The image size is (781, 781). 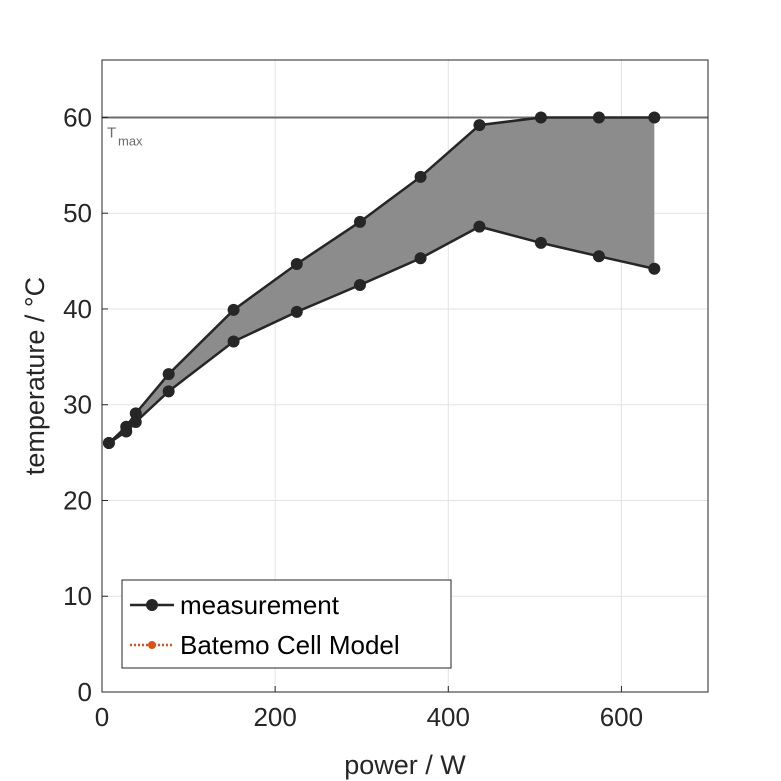 I want to click on x-tick-label: 0, so click(x=102, y=717).